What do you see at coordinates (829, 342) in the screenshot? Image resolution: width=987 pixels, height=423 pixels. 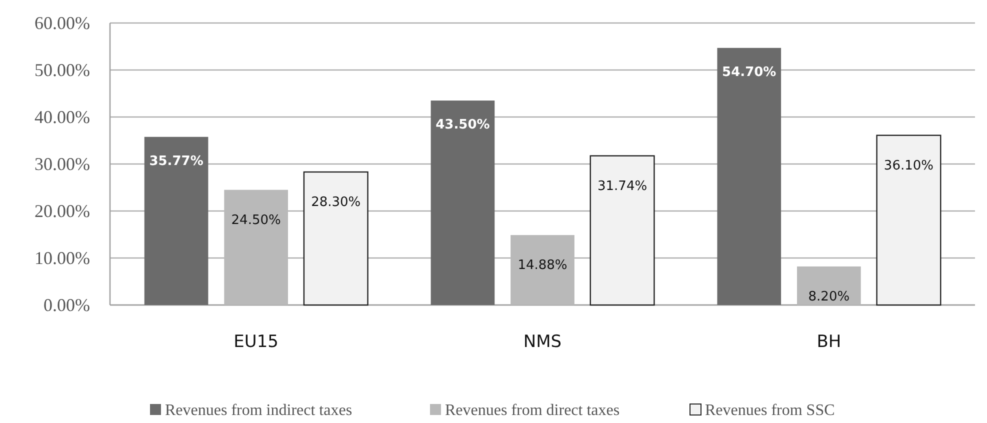 I see `x-tick-label: BH` at bounding box center [829, 342].